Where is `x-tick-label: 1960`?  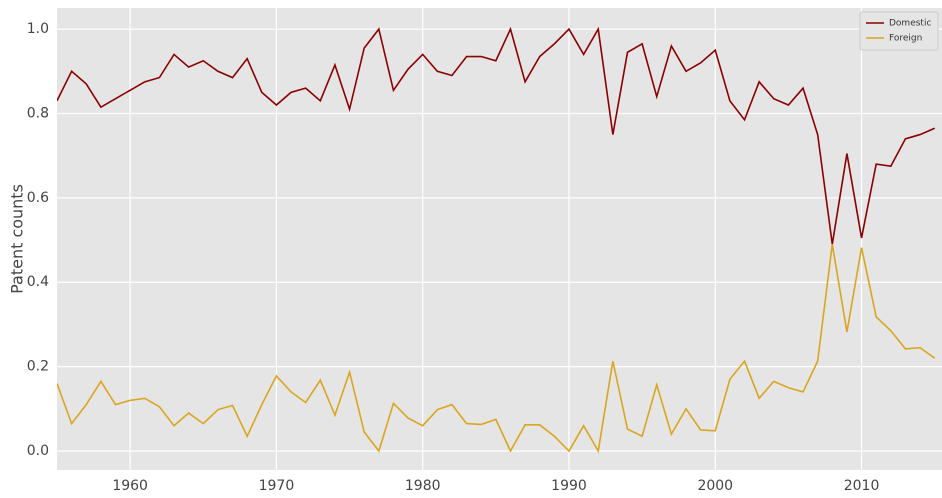
x-tick-label: 1960 is located at coordinates (130, 486).